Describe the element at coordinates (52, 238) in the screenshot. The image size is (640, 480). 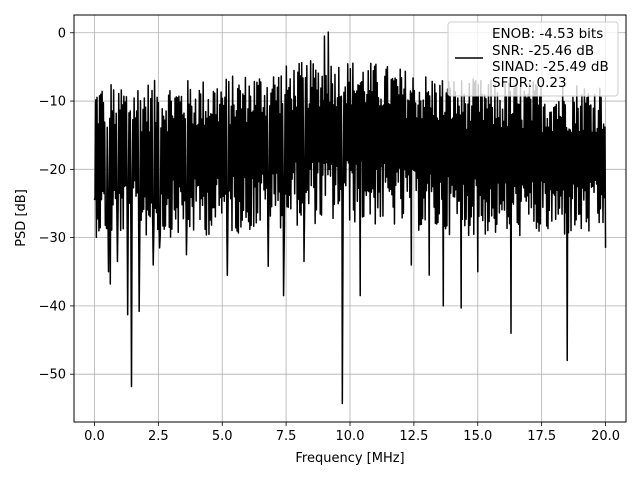
I see `y-tick-label: −30` at that location.